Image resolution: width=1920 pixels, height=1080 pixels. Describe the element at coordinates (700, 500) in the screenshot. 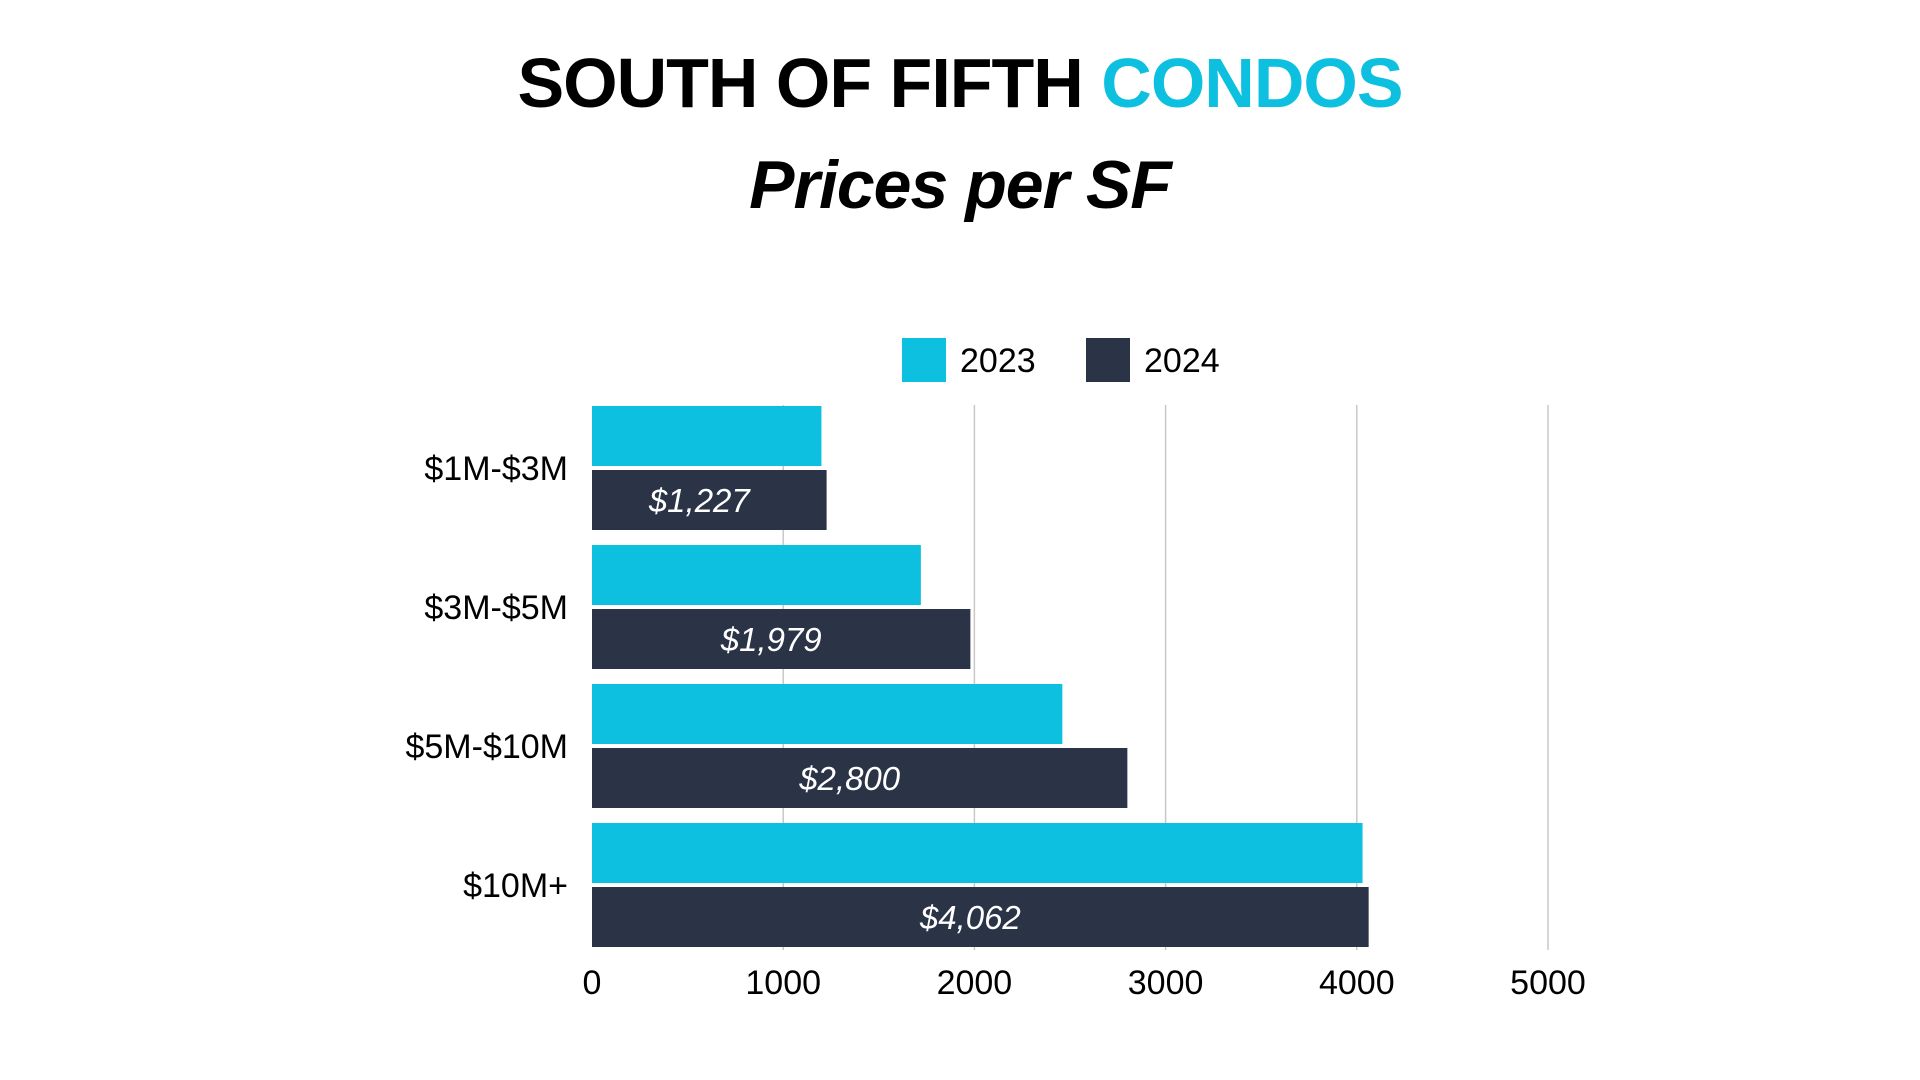

I see `bar-value-label: $1,227` at that location.